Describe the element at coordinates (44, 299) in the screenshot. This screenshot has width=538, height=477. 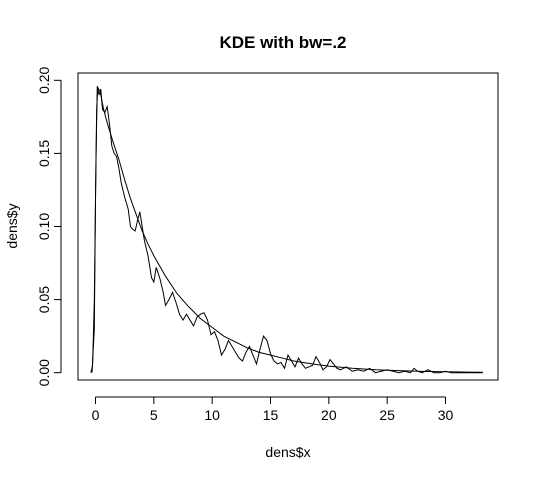
I see `y-tick-label: 0.05` at that location.